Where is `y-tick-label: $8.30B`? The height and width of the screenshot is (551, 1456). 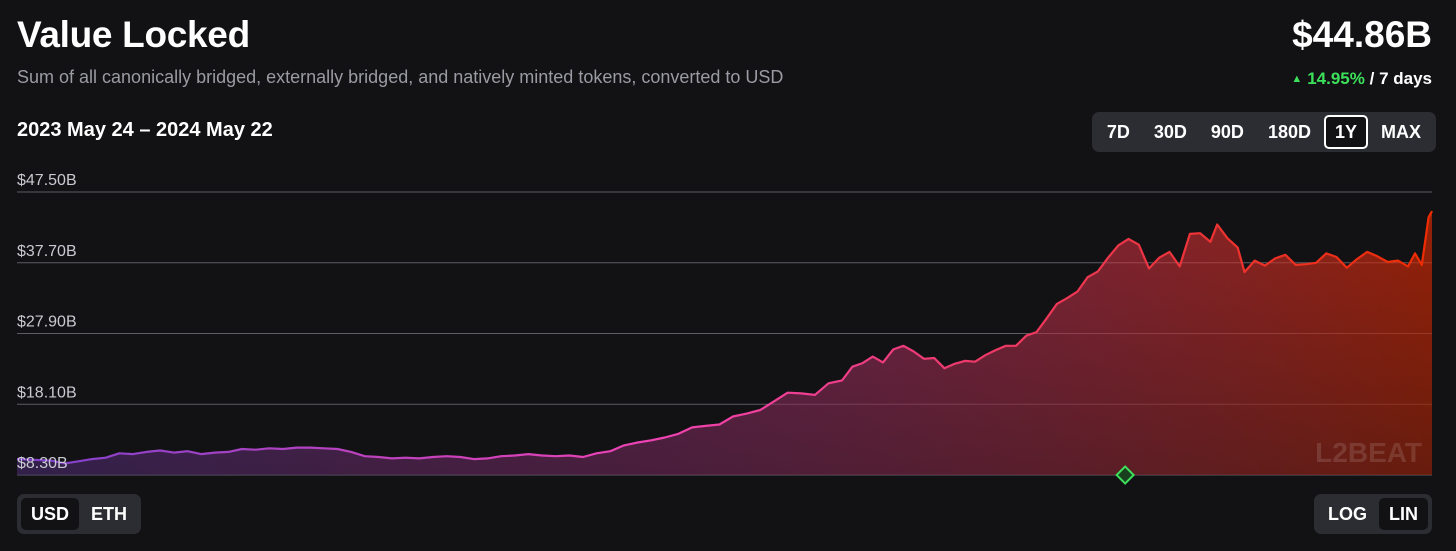 y-tick-label: $8.30B is located at coordinates (42, 463).